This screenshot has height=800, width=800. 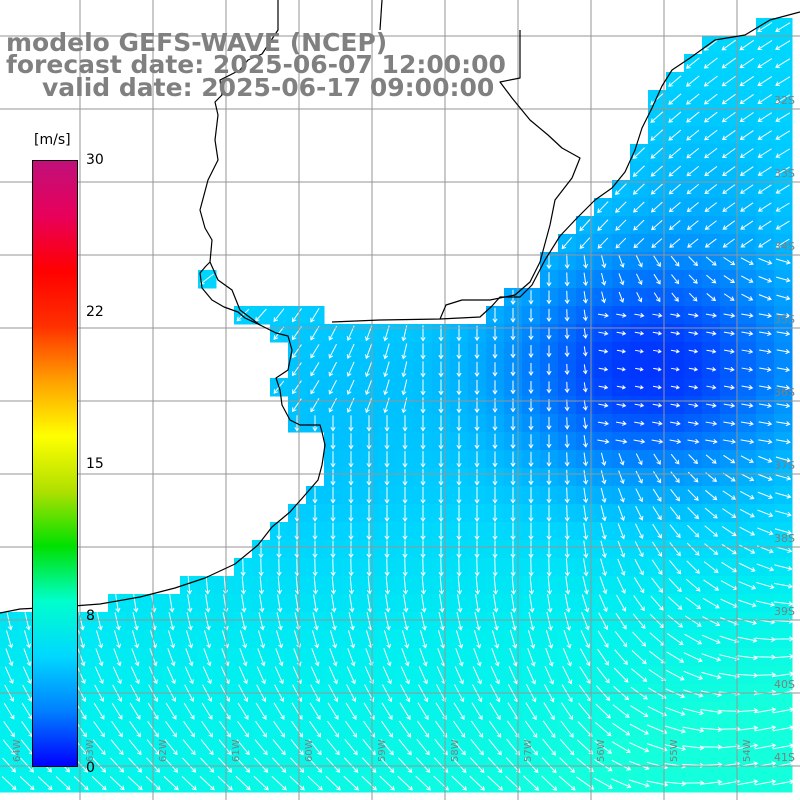 What do you see at coordinates (55, 463) in the screenshot?
I see `colorbar-gradient` at bounding box center [55, 463].